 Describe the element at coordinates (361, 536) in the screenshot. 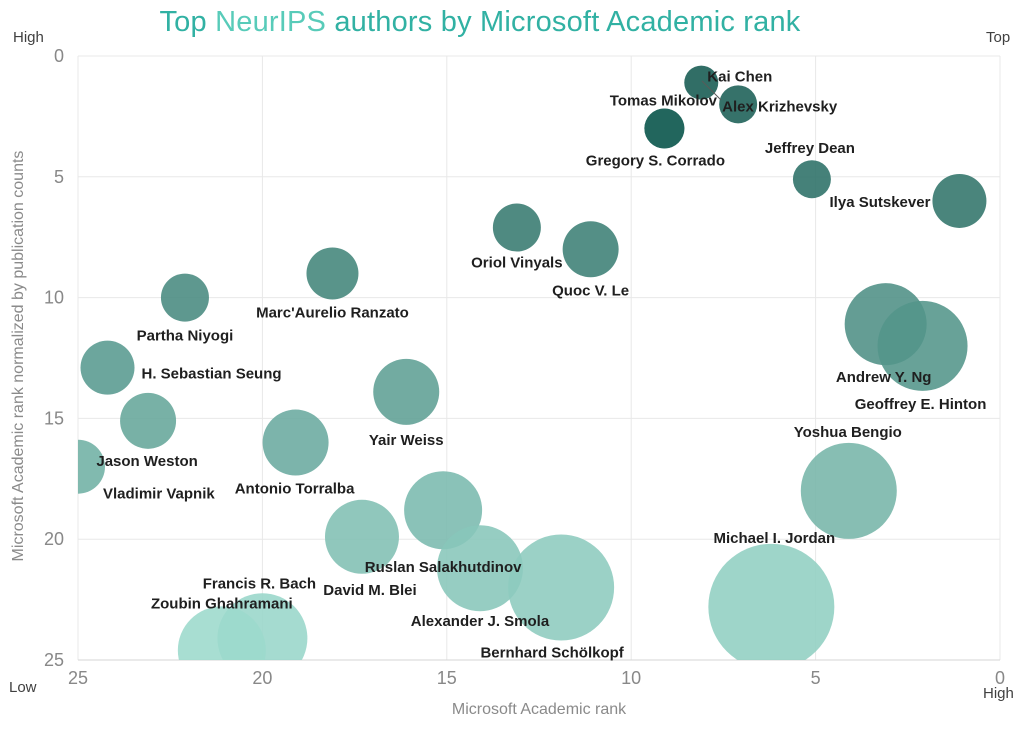

I see `bubble-david-m-blei` at that location.